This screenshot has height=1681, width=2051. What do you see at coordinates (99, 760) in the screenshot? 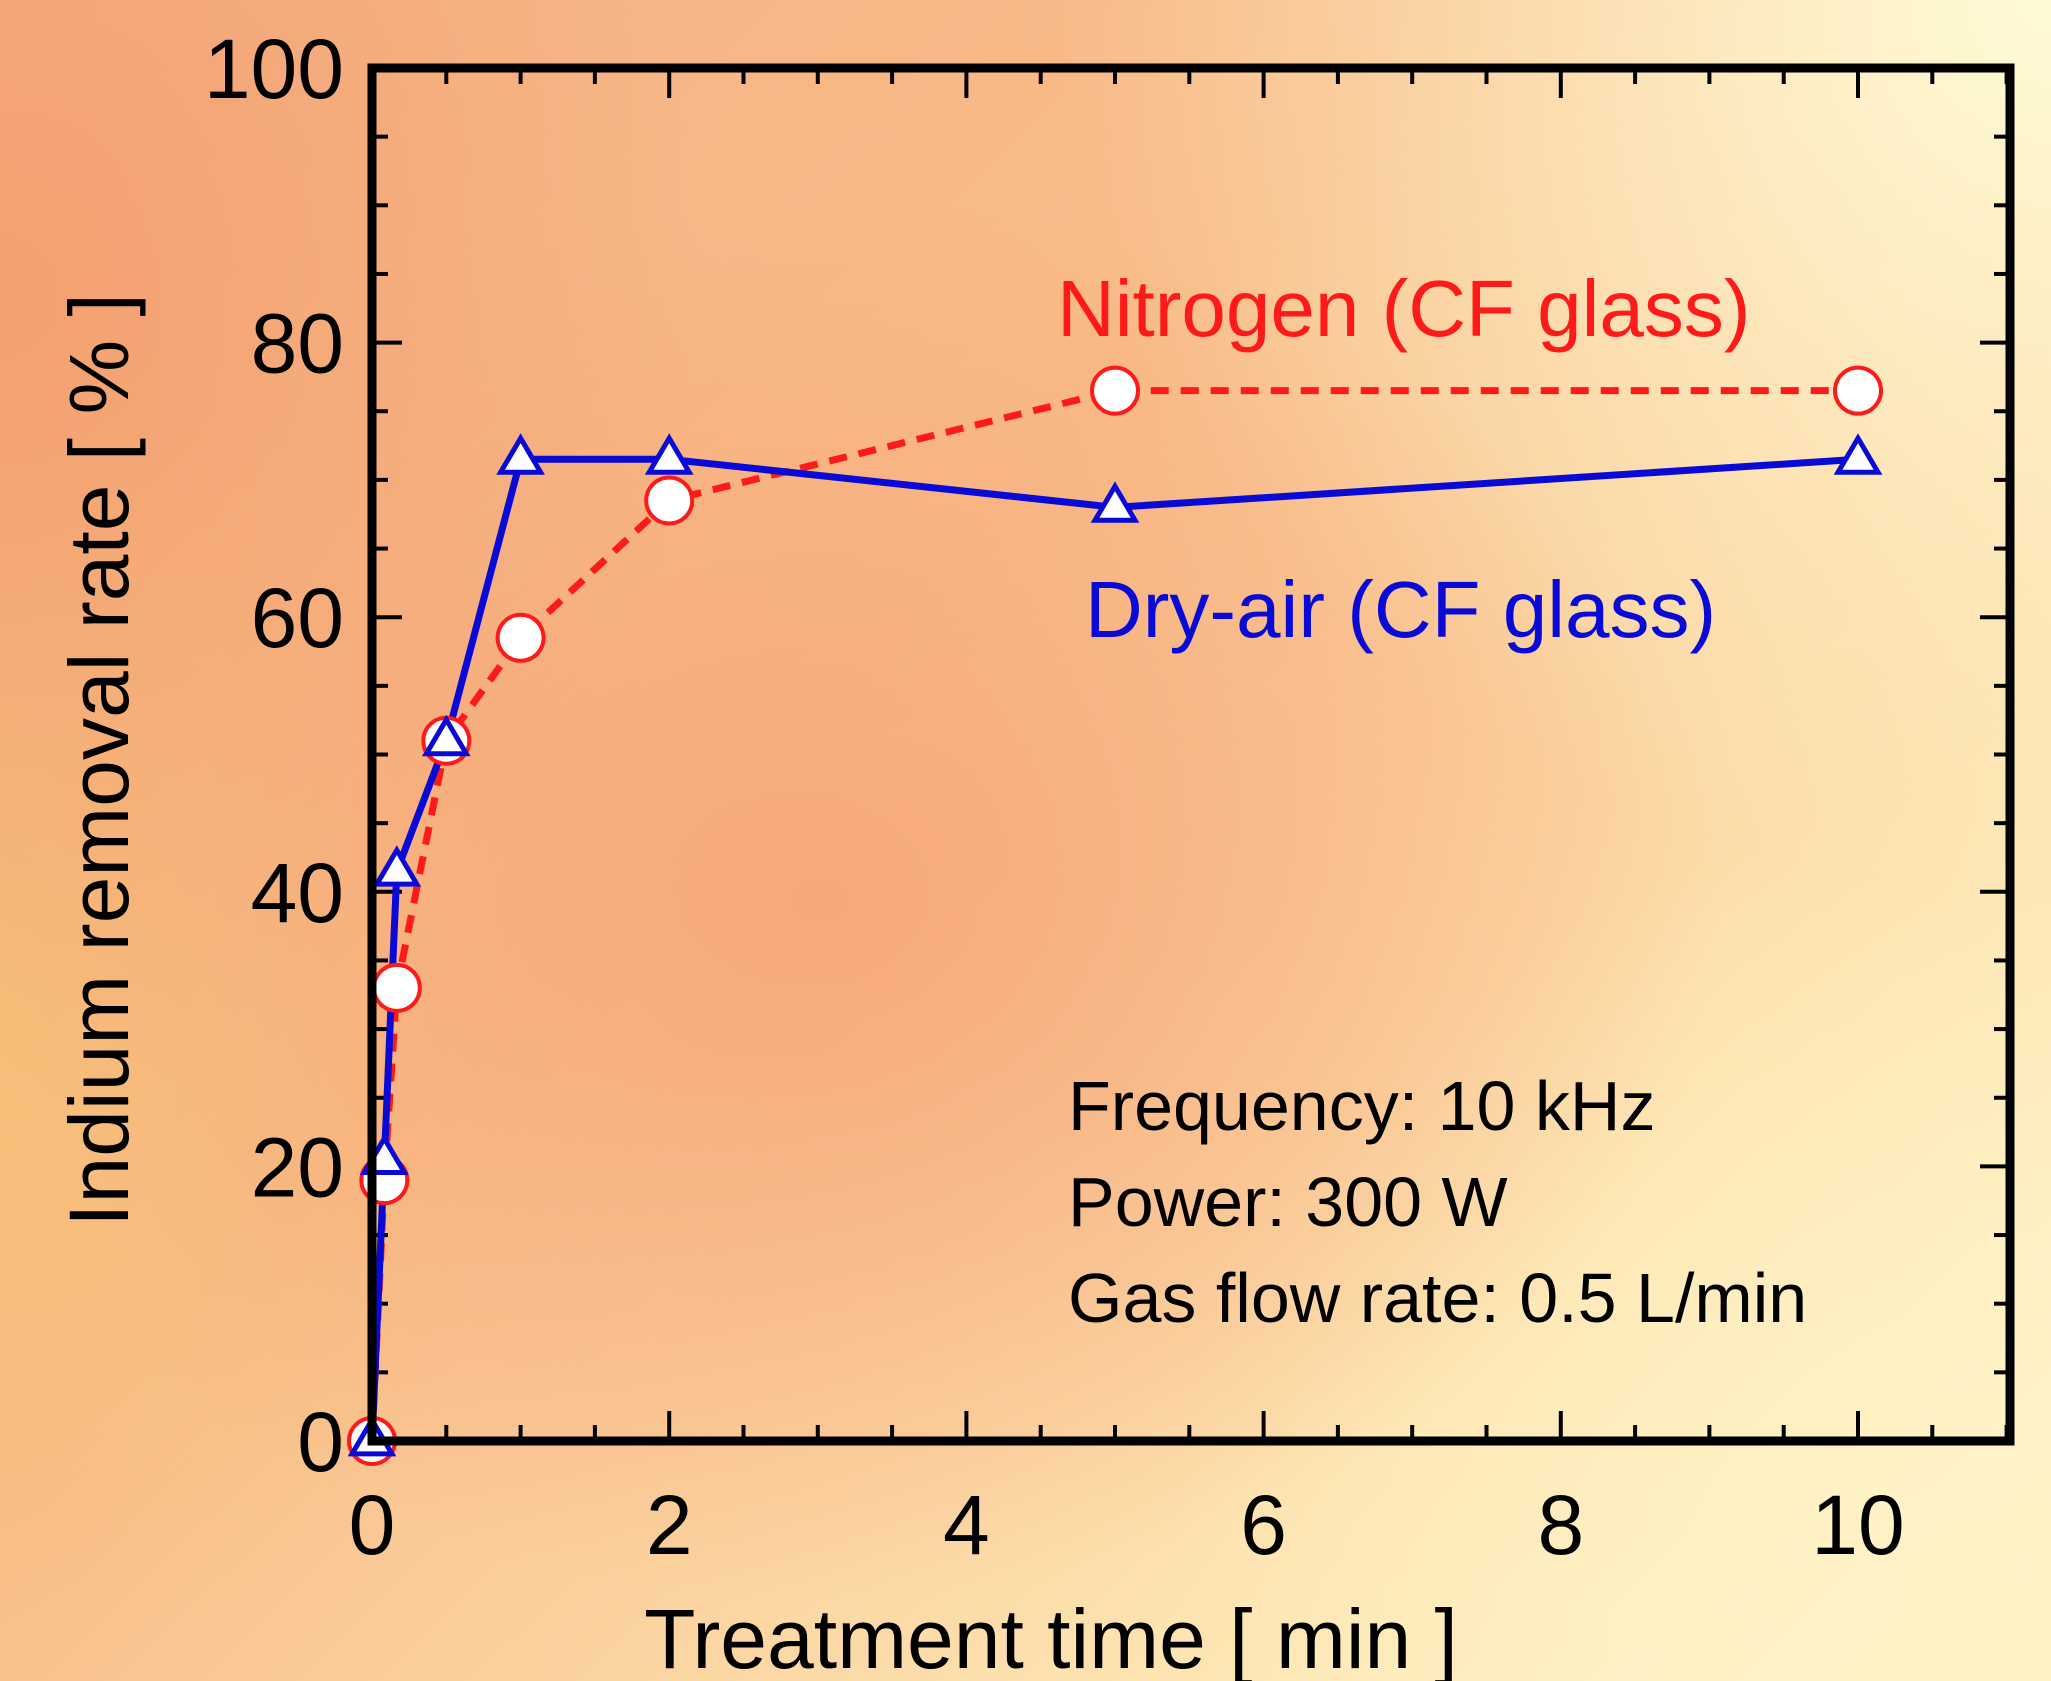
I see `y-axis-title: Indium removal rate [ % ]` at bounding box center [99, 760].